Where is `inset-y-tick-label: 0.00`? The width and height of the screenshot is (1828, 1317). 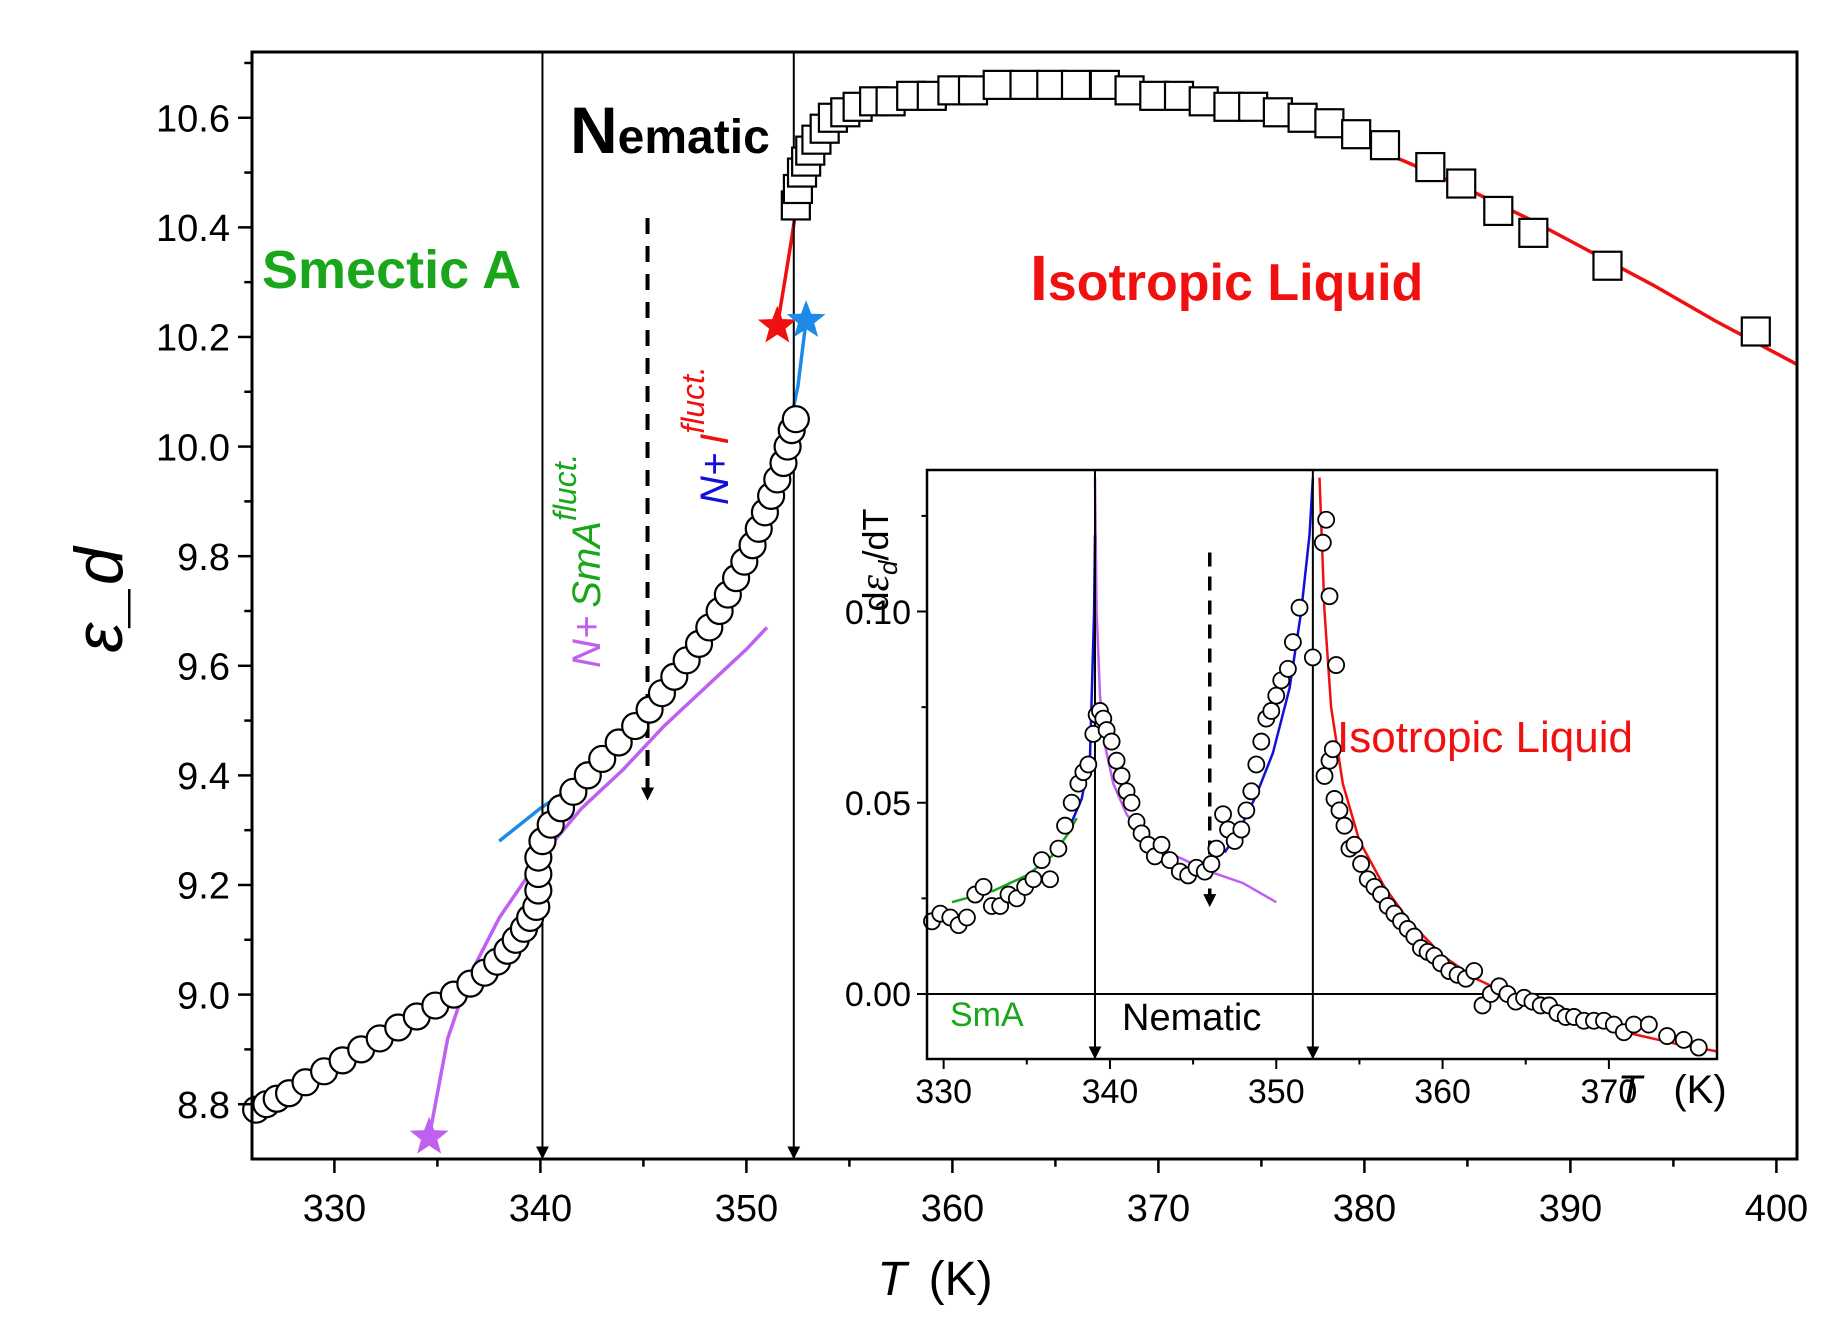 inset-y-tick-label: 0.00 is located at coordinates (878, 995).